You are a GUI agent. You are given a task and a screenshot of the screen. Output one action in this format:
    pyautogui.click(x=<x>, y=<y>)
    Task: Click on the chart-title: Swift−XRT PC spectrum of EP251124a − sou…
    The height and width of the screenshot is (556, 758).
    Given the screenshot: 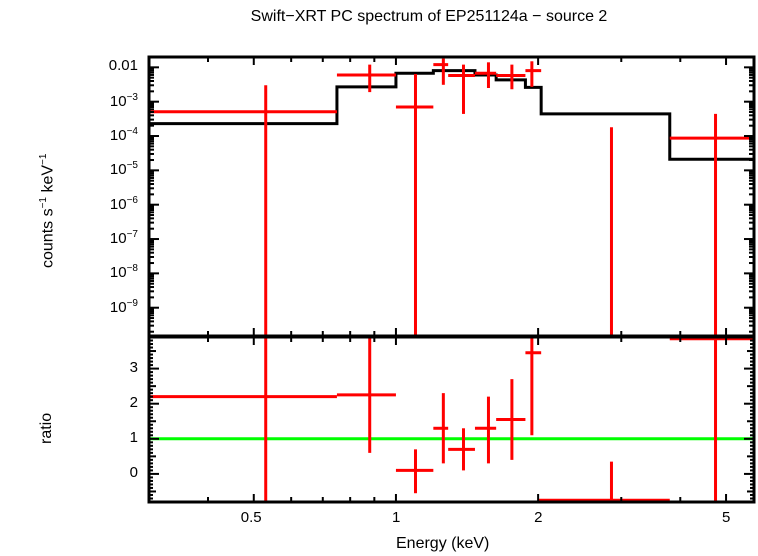 What is the action you would take?
    pyautogui.click(x=429, y=16)
    